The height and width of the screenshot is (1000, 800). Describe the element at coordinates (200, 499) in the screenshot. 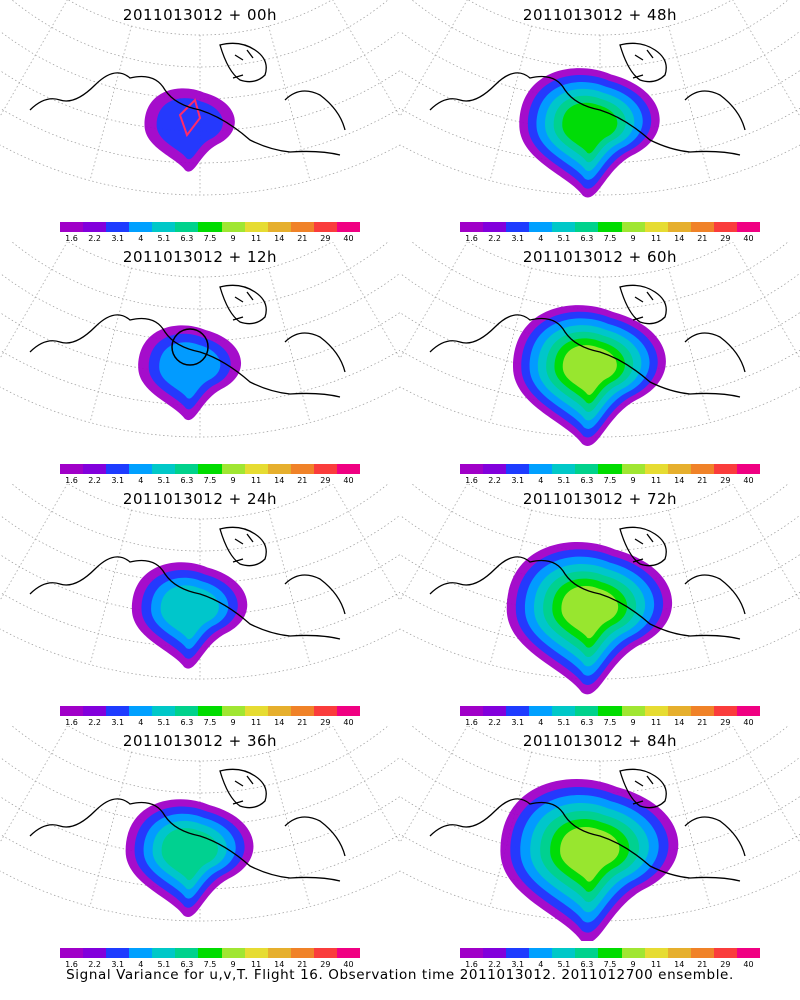

I see `panel-title: 2011013012 + 24h` at that location.